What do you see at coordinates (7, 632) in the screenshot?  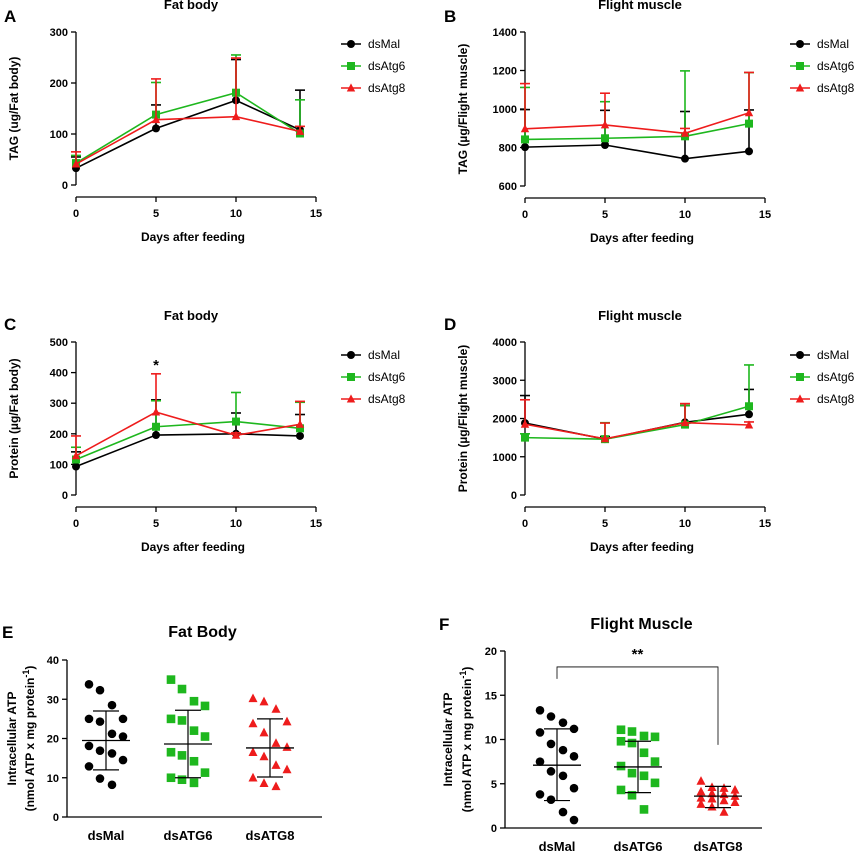 I see `panel-label: E` at bounding box center [7, 632].